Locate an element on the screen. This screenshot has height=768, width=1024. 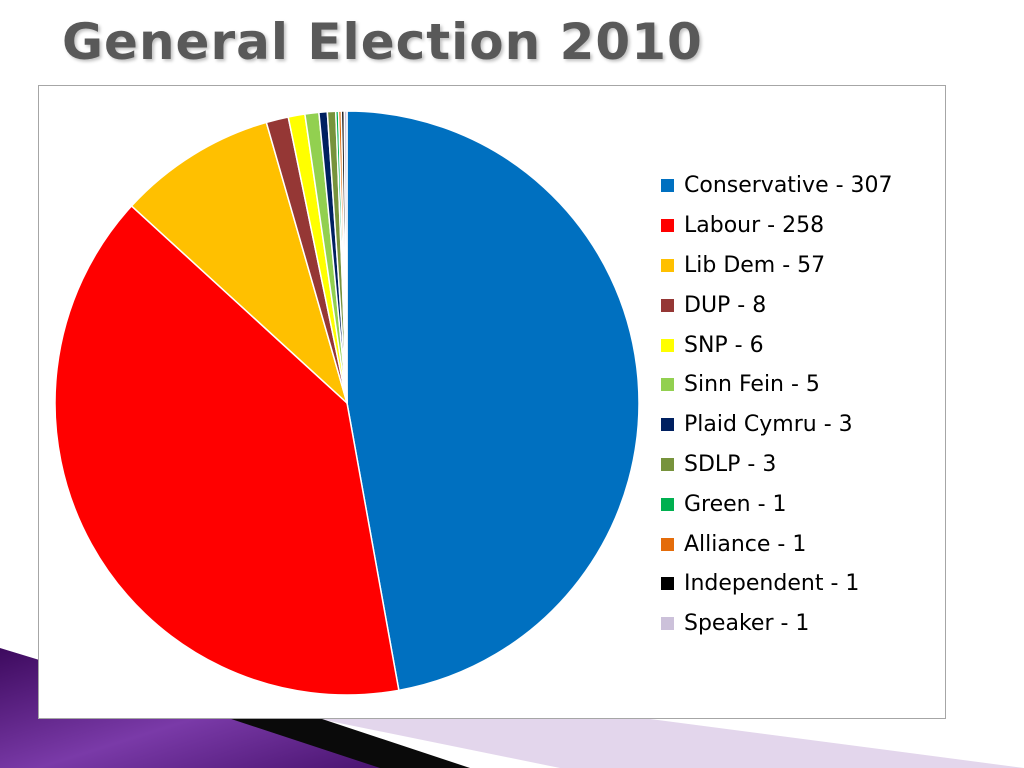
legend-label: Speaker - 1 is located at coordinates (747, 624).